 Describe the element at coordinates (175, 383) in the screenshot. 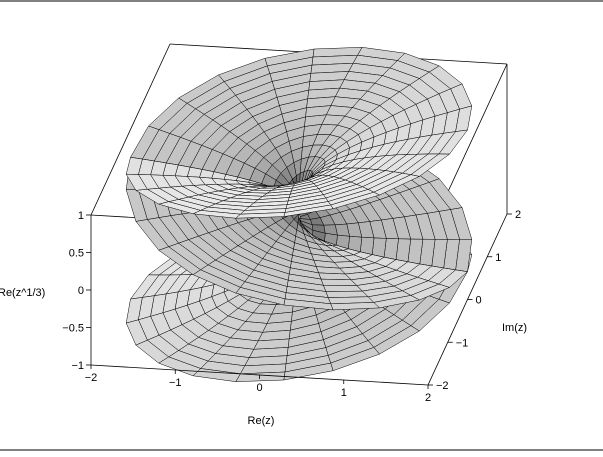

I see `x-tick-label: −1` at that location.